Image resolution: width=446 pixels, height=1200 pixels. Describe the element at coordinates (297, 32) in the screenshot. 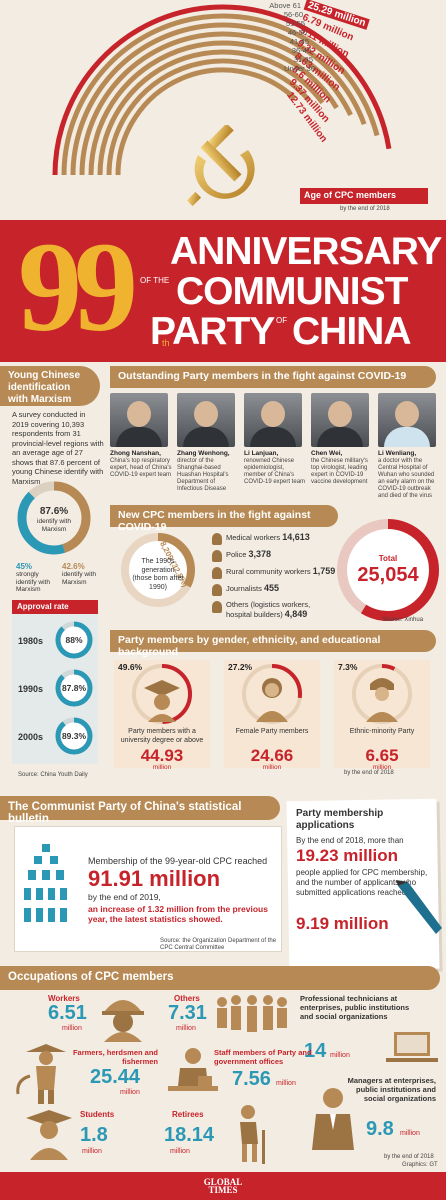

I see `age-group-label: 46-50` at that location.